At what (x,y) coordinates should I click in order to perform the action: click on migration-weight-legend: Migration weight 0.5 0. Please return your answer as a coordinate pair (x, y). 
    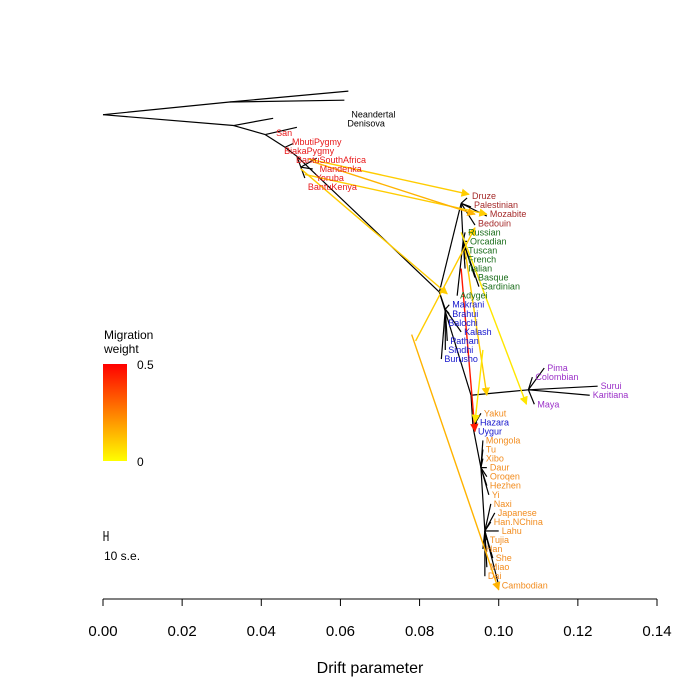
    Looking at the image, I should click on (128, 398).